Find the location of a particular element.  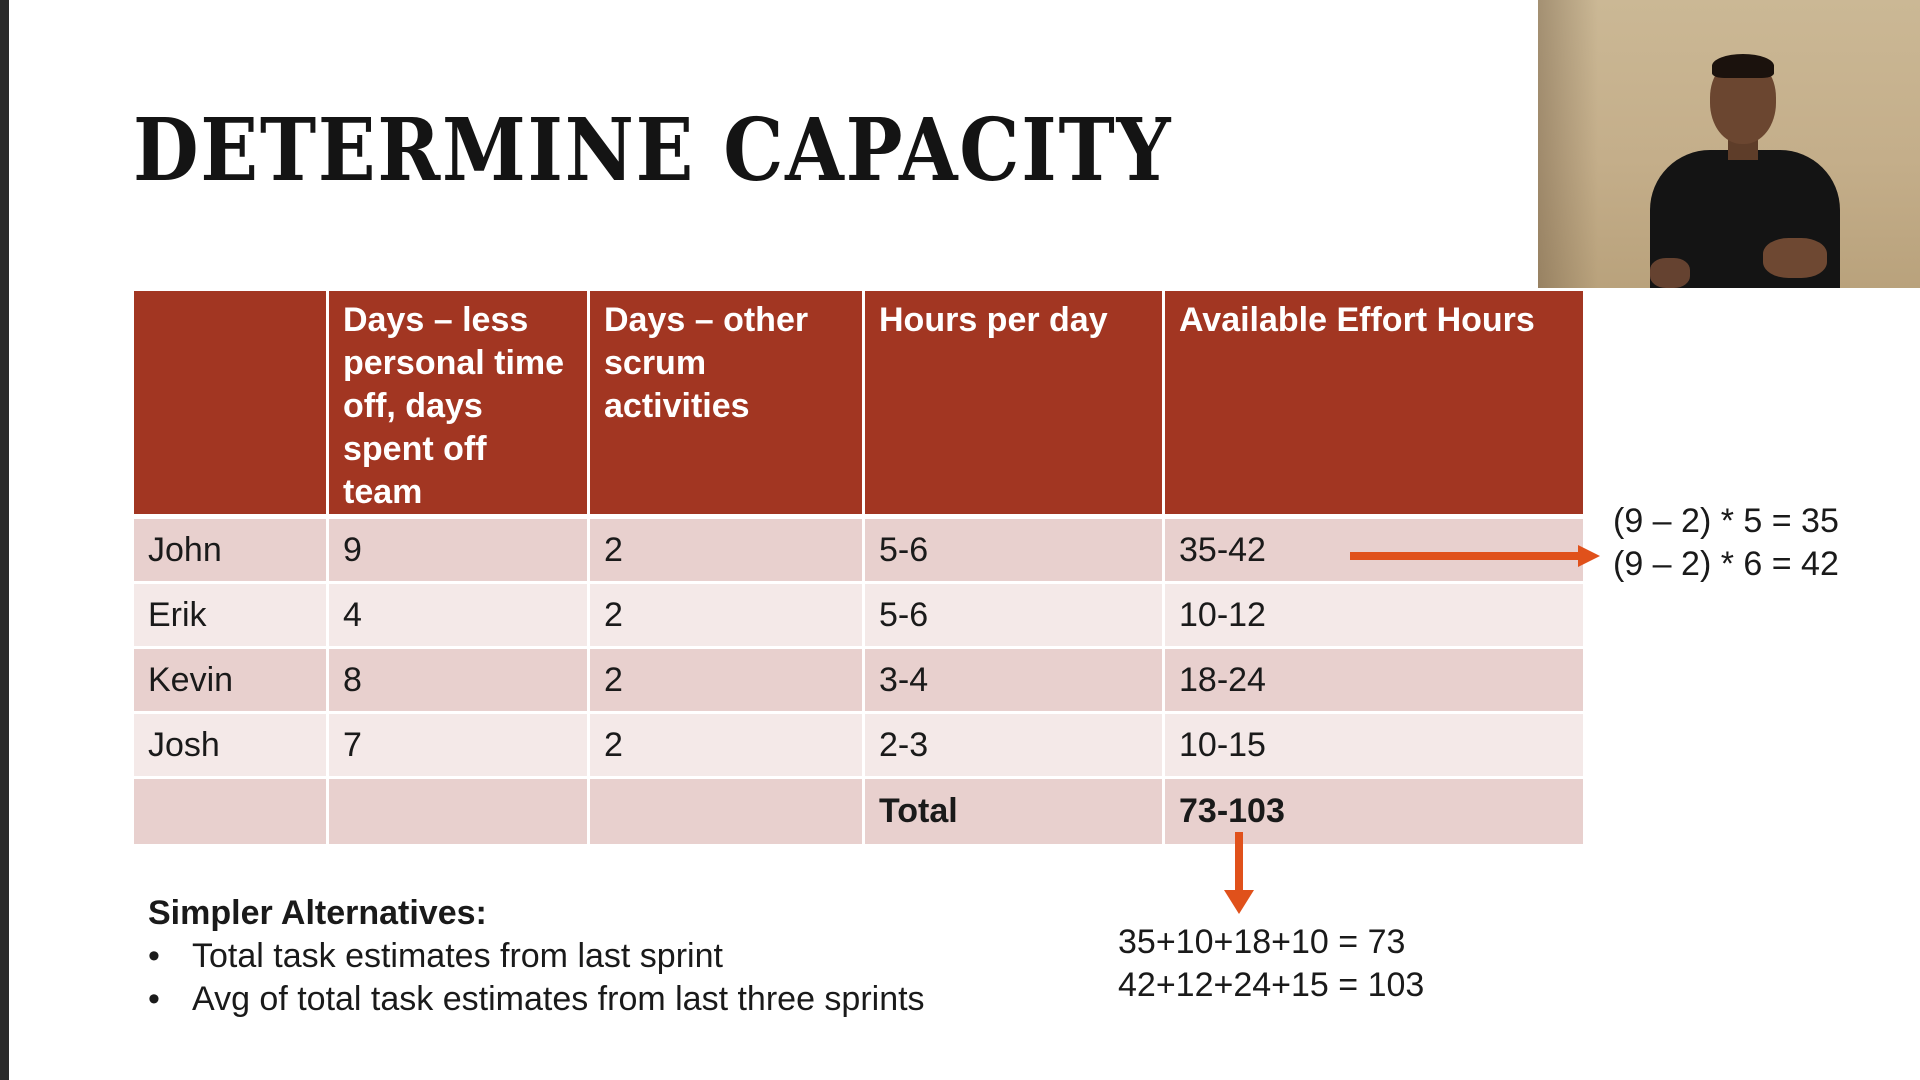

list-item: • Total task estimates from last sprint is located at coordinates (536, 956).